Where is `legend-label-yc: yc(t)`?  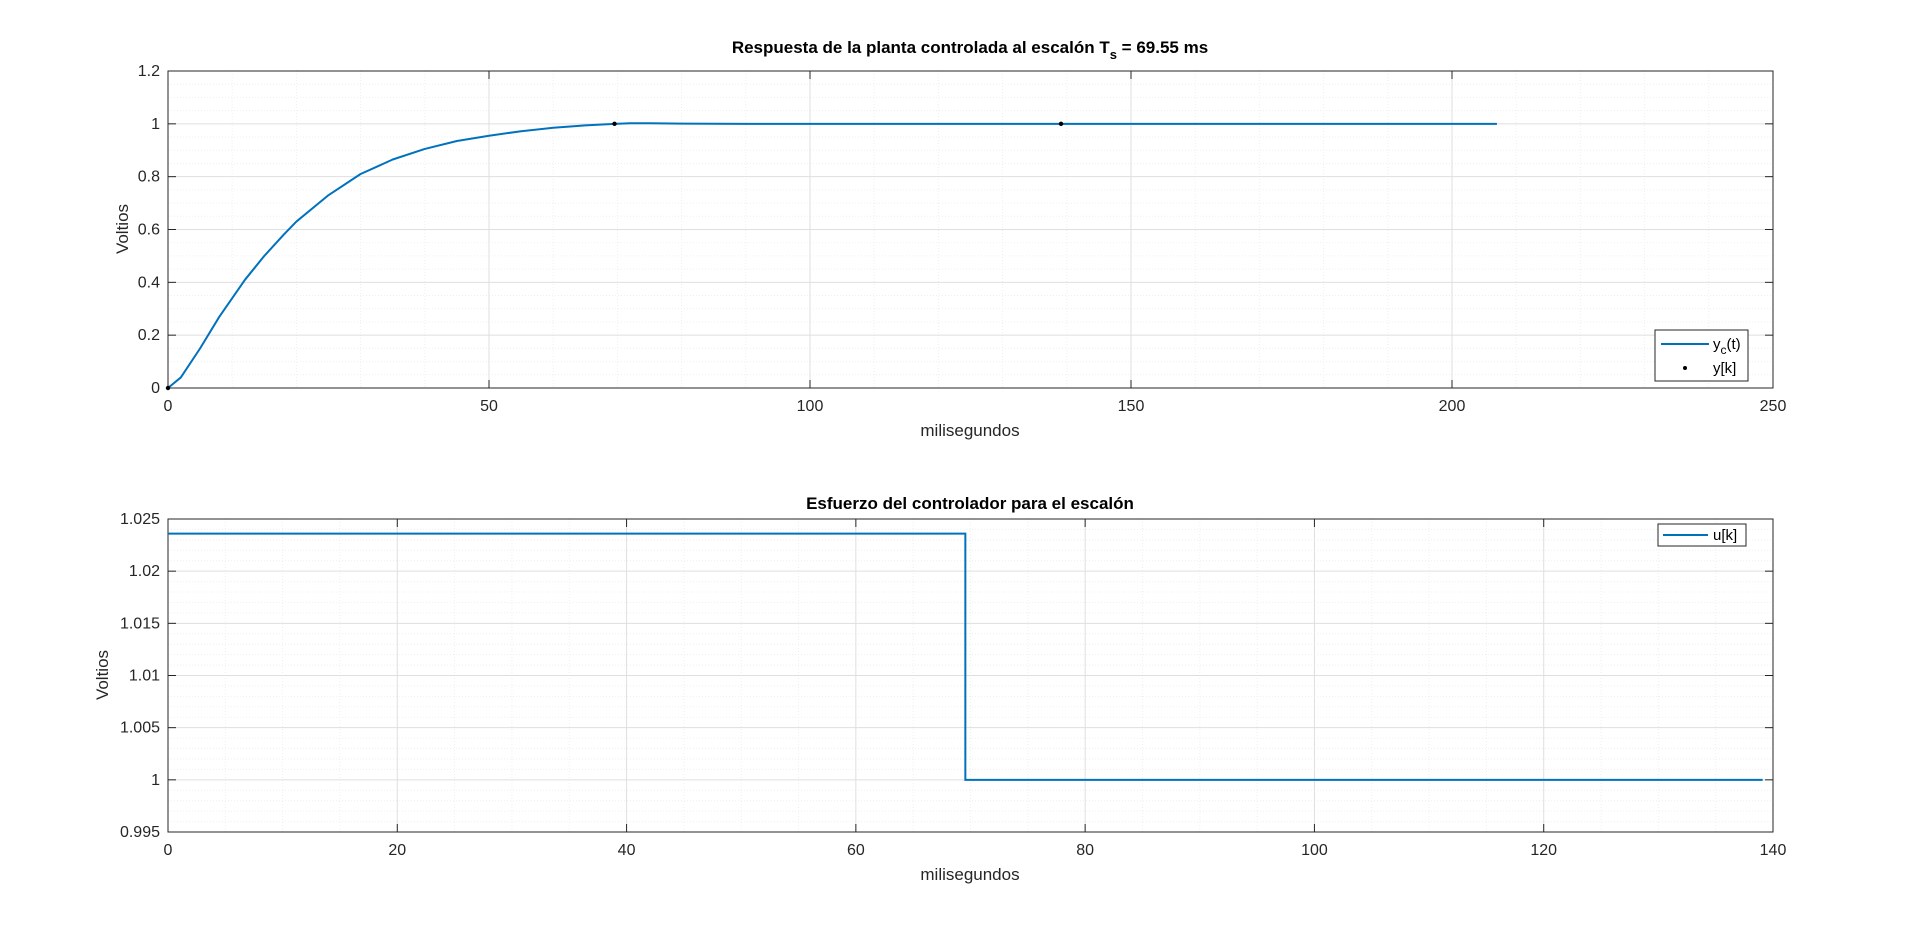
legend-label-yc: yc(t) is located at coordinates (1727, 346).